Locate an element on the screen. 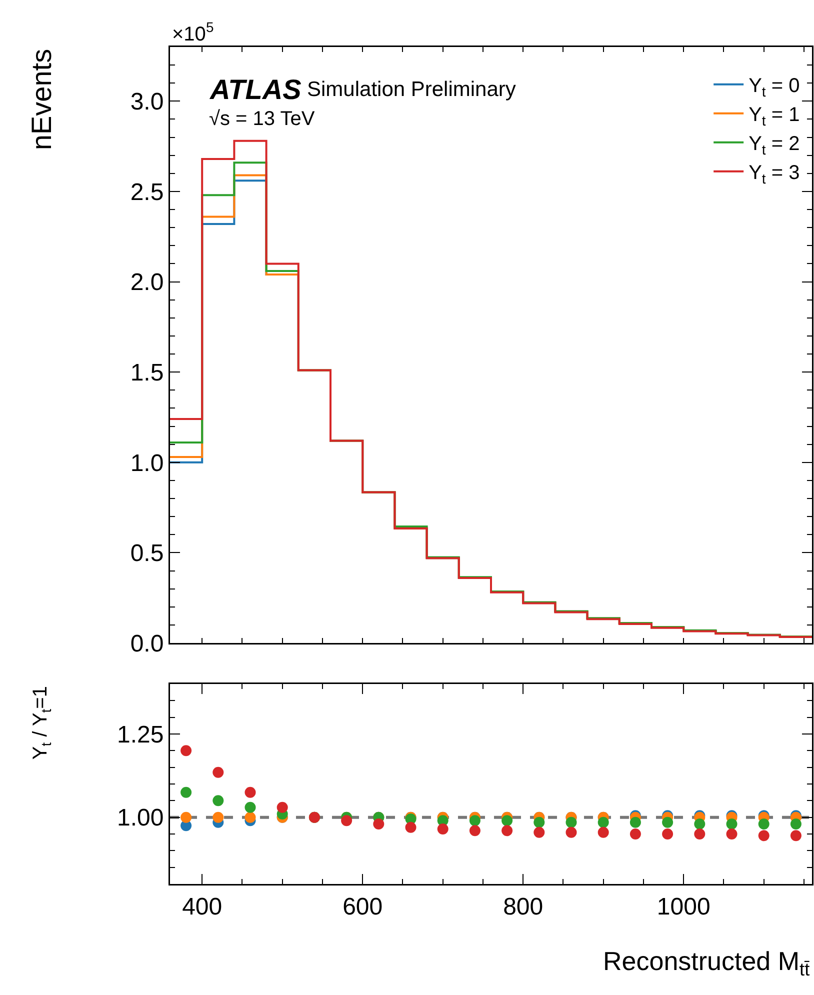 Image resolution: width=814 pixels, height=995 pixels. text: ×10$^{5}$ is located at coordinates (193, 32).